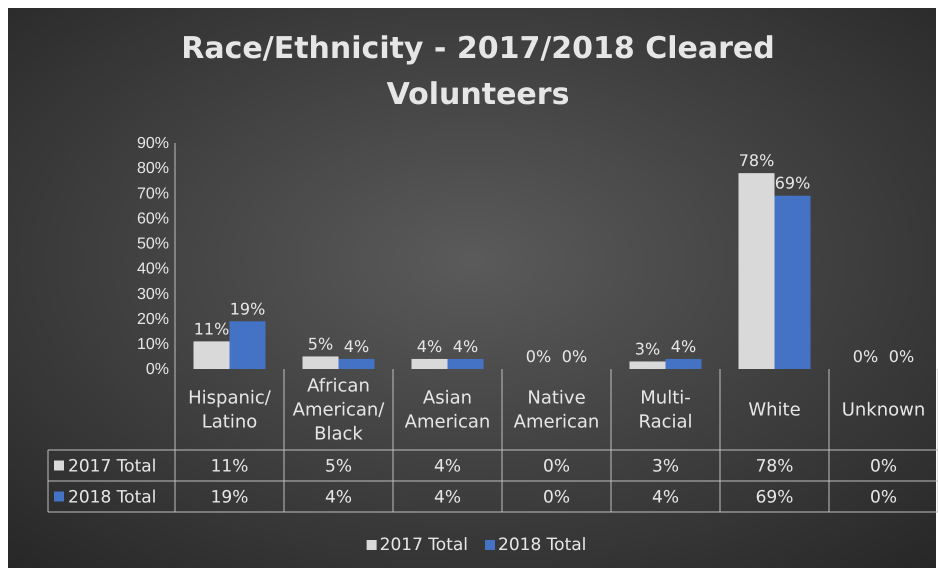 Image resolution: width=938 pixels, height=571 pixels. Describe the element at coordinates (230, 410) in the screenshot. I see `x-tick-label: Hispanic/Latino` at that location.